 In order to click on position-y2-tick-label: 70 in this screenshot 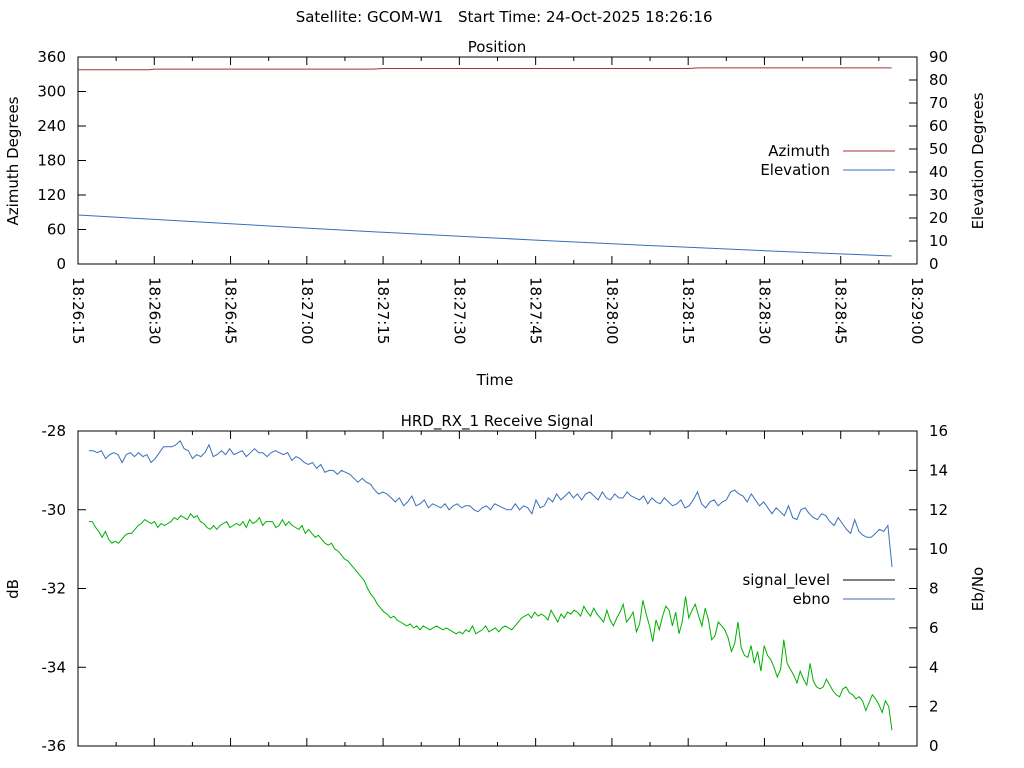, I will do `click(938, 103)`.